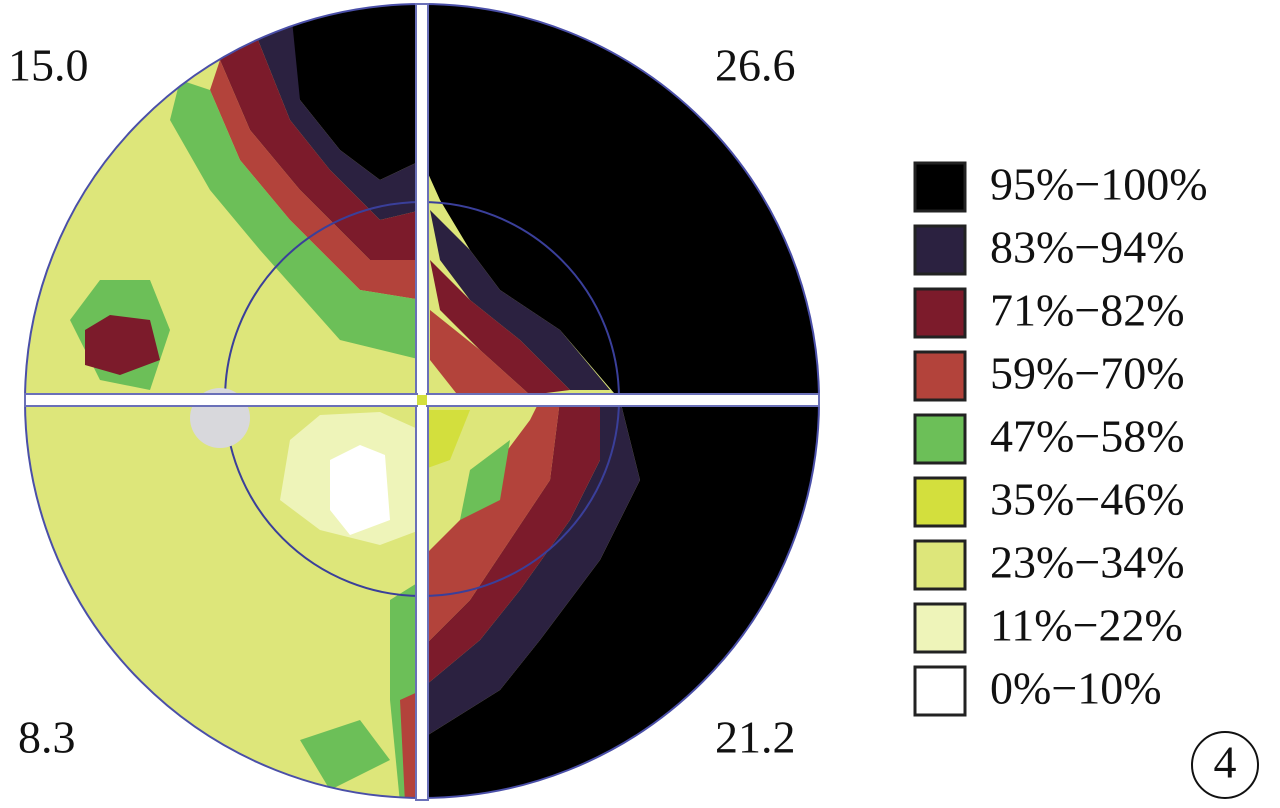 Image resolution: width=1280 pixels, height=808 pixels. I want to click on legend-label: 47%−58%, so click(1087, 436).